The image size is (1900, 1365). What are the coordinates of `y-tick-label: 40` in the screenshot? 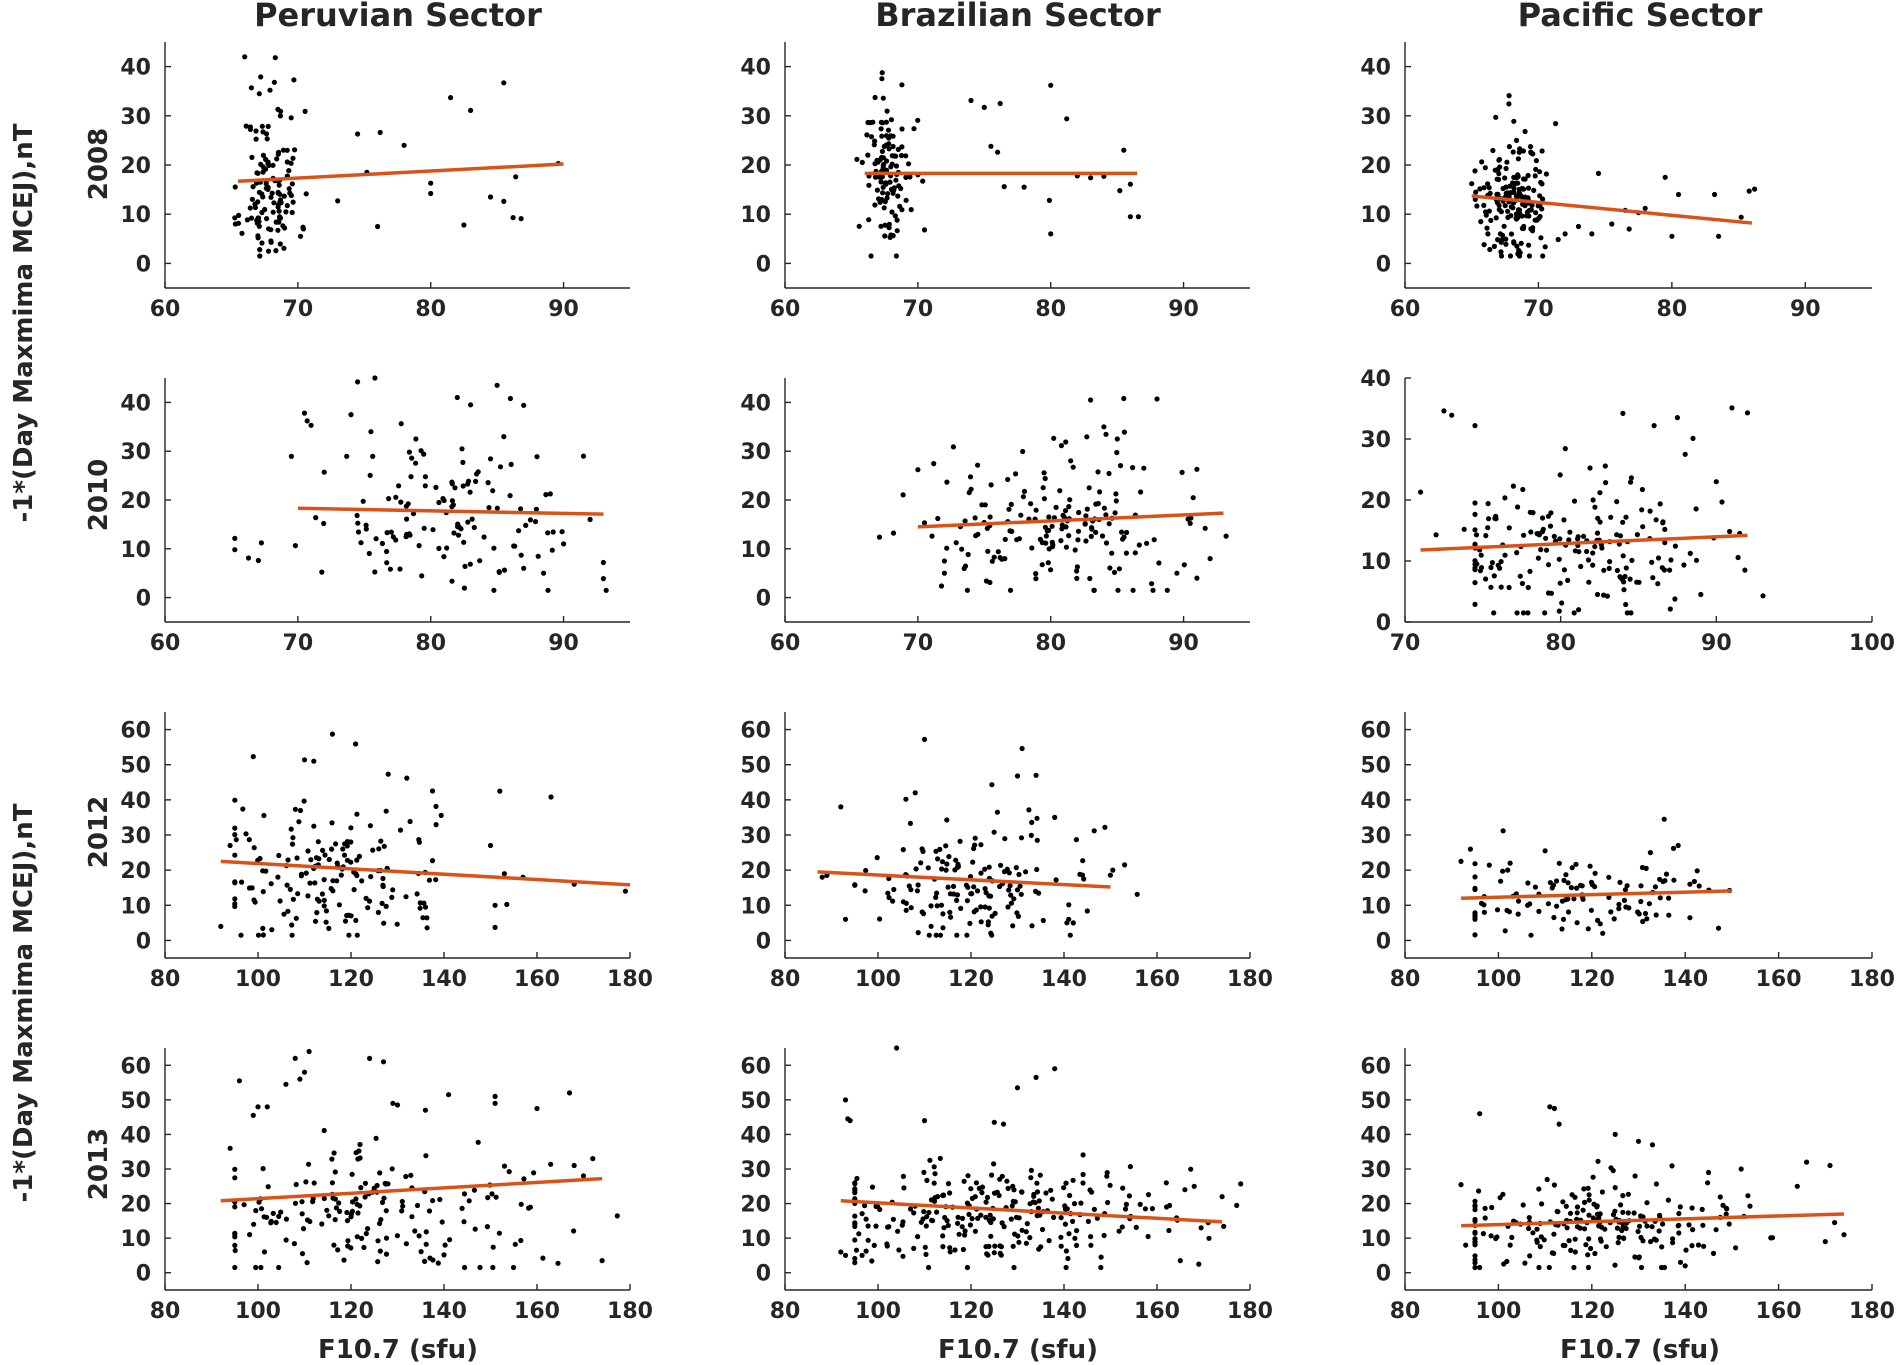 It's located at (135, 68).